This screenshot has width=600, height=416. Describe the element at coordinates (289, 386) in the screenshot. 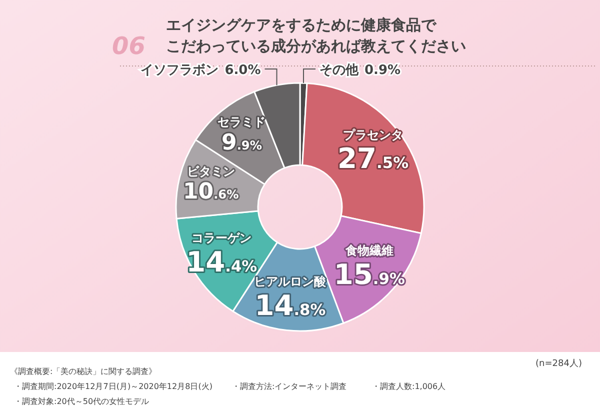

I see `text: ・調査方法:インターネット調査` at that location.